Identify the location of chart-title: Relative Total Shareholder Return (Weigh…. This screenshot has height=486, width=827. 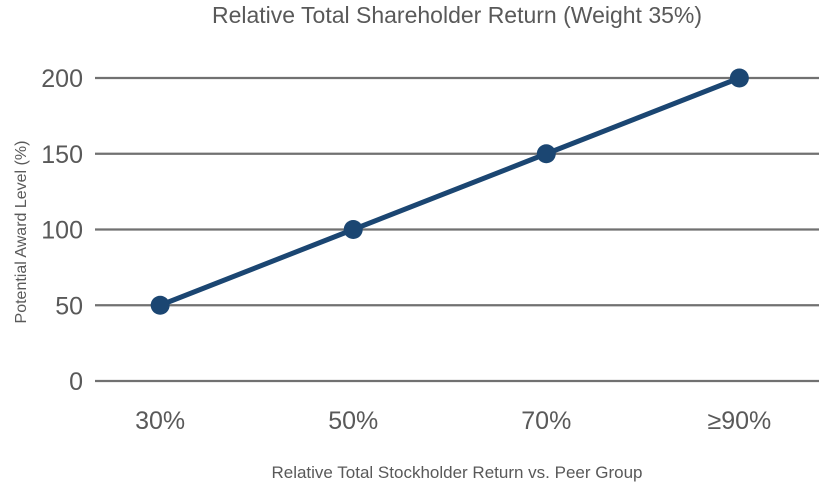
(457, 15).